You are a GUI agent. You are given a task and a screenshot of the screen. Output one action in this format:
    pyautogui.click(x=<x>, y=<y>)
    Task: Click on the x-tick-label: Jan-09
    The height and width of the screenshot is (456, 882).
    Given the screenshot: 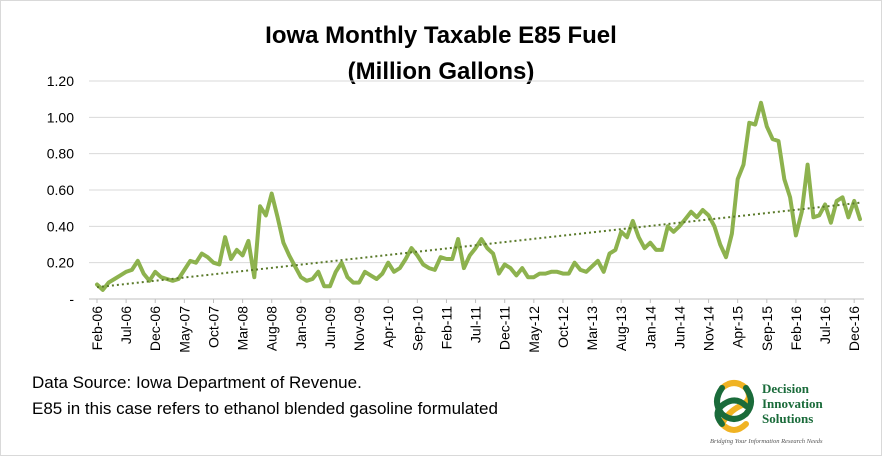 What is the action you would take?
    pyautogui.click(x=301, y=327)
    